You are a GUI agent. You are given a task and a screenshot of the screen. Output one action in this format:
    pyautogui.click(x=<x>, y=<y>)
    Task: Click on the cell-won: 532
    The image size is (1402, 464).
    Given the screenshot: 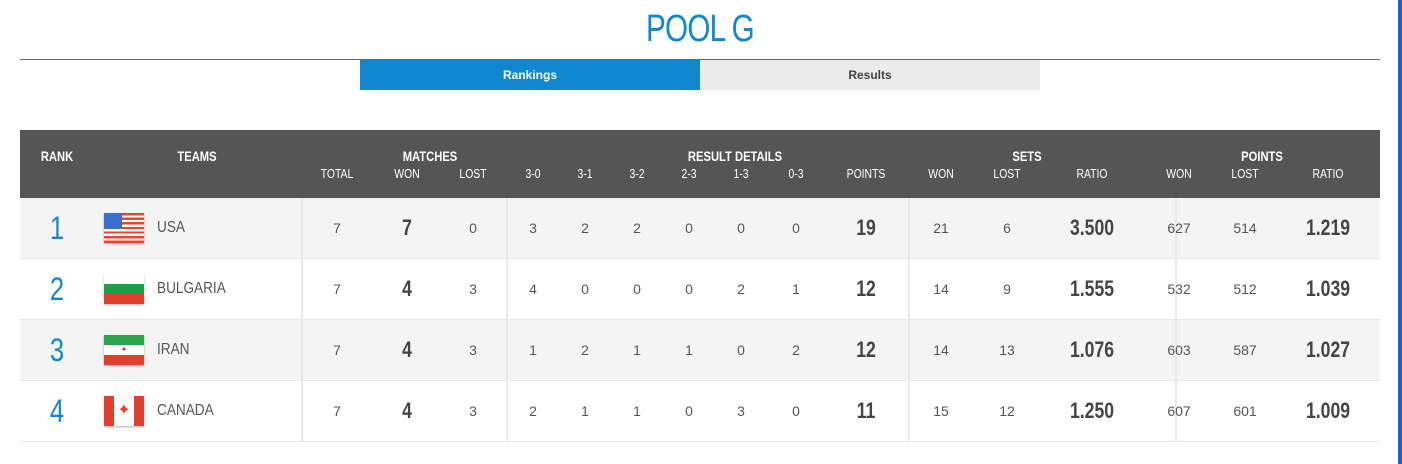 What is the action you would take?
    pyautogui.click(x=1179, y=289)
    